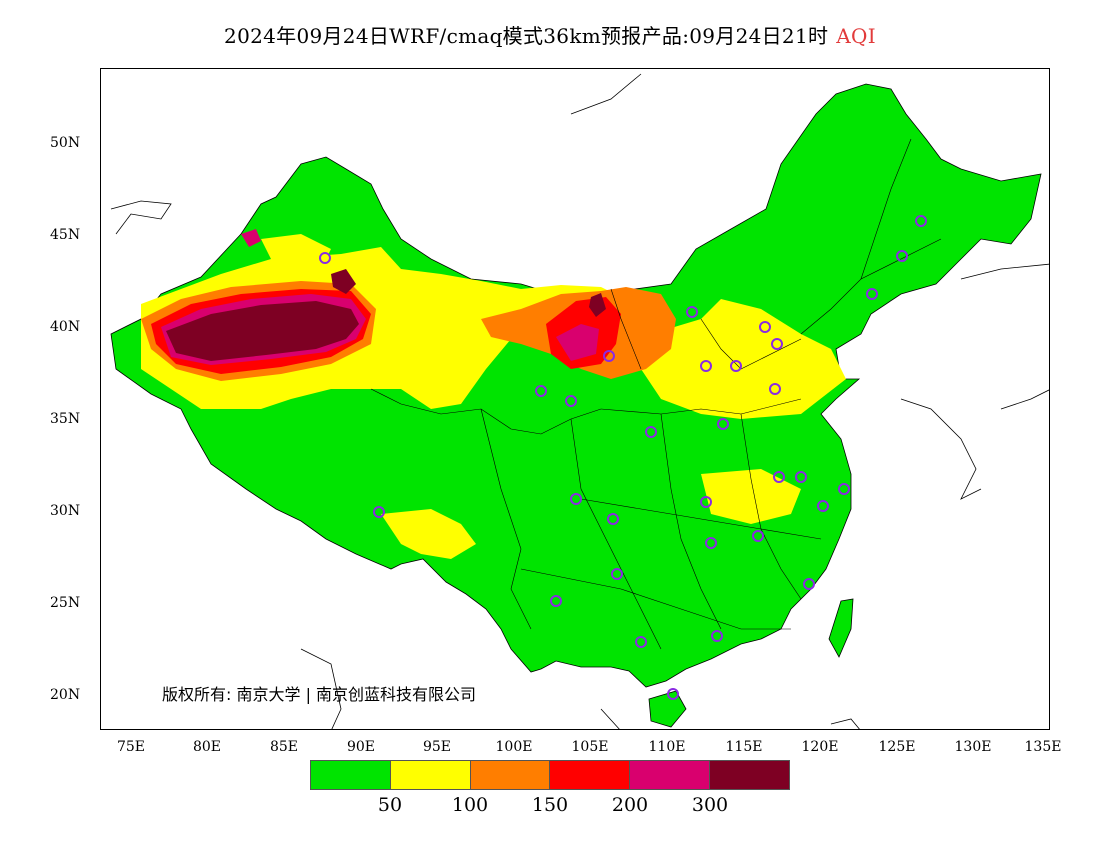  Describe the element at coordinates (667, 747) in the screenshot. I see `lon-label-110e: 110E` at that location.